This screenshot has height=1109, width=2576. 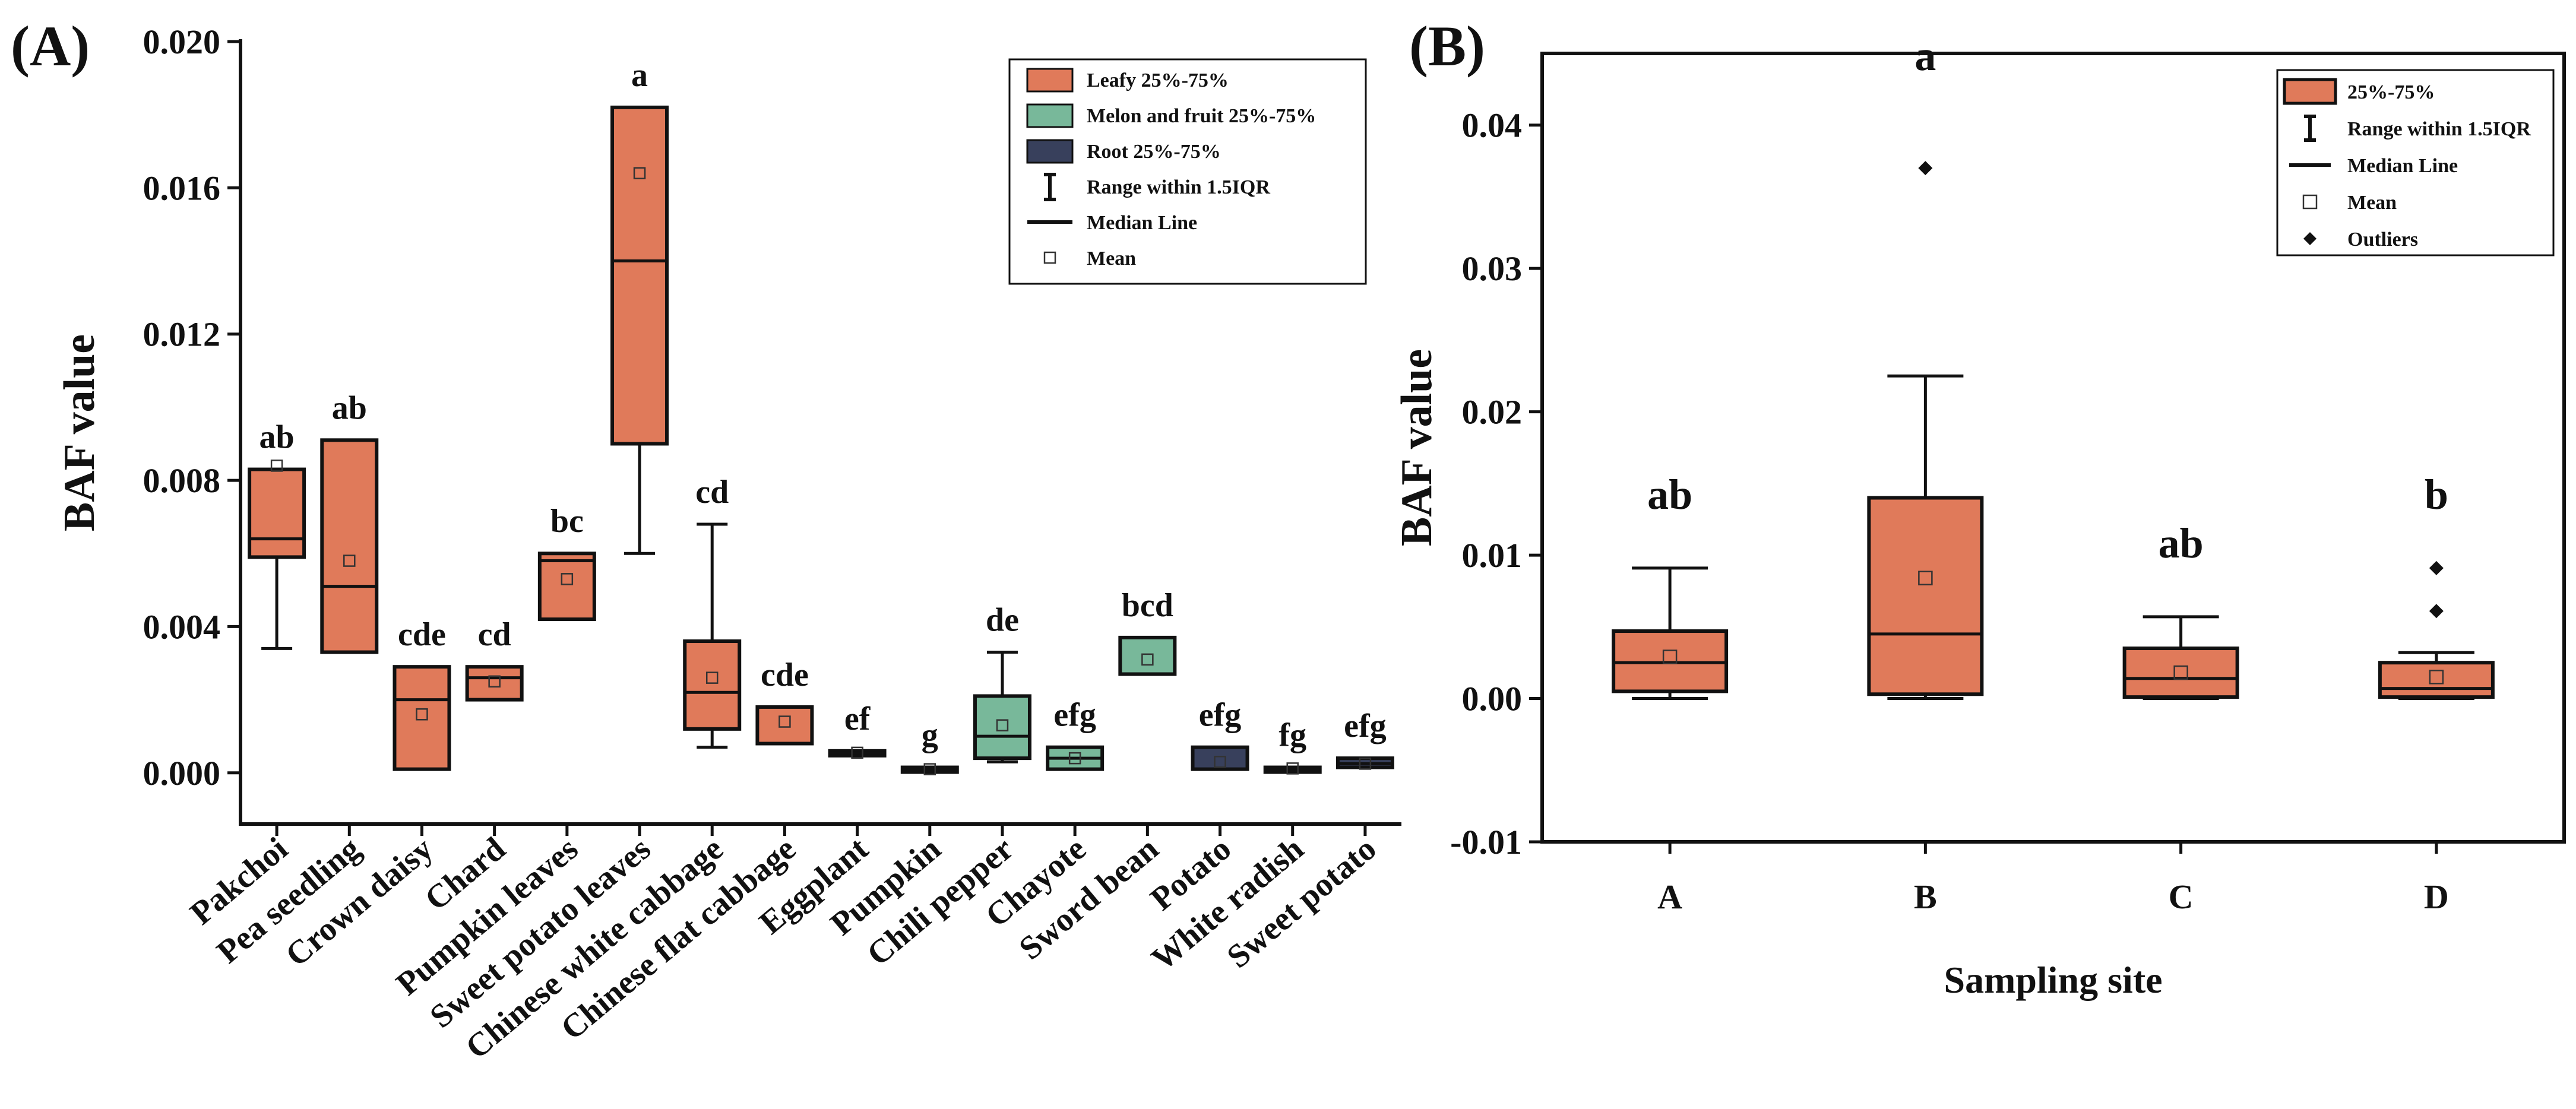 What do you see at coordinates (2391, 92) in the screenshot?
I see `legend-label: 25%-75%` at bounding box center [2391, 92].